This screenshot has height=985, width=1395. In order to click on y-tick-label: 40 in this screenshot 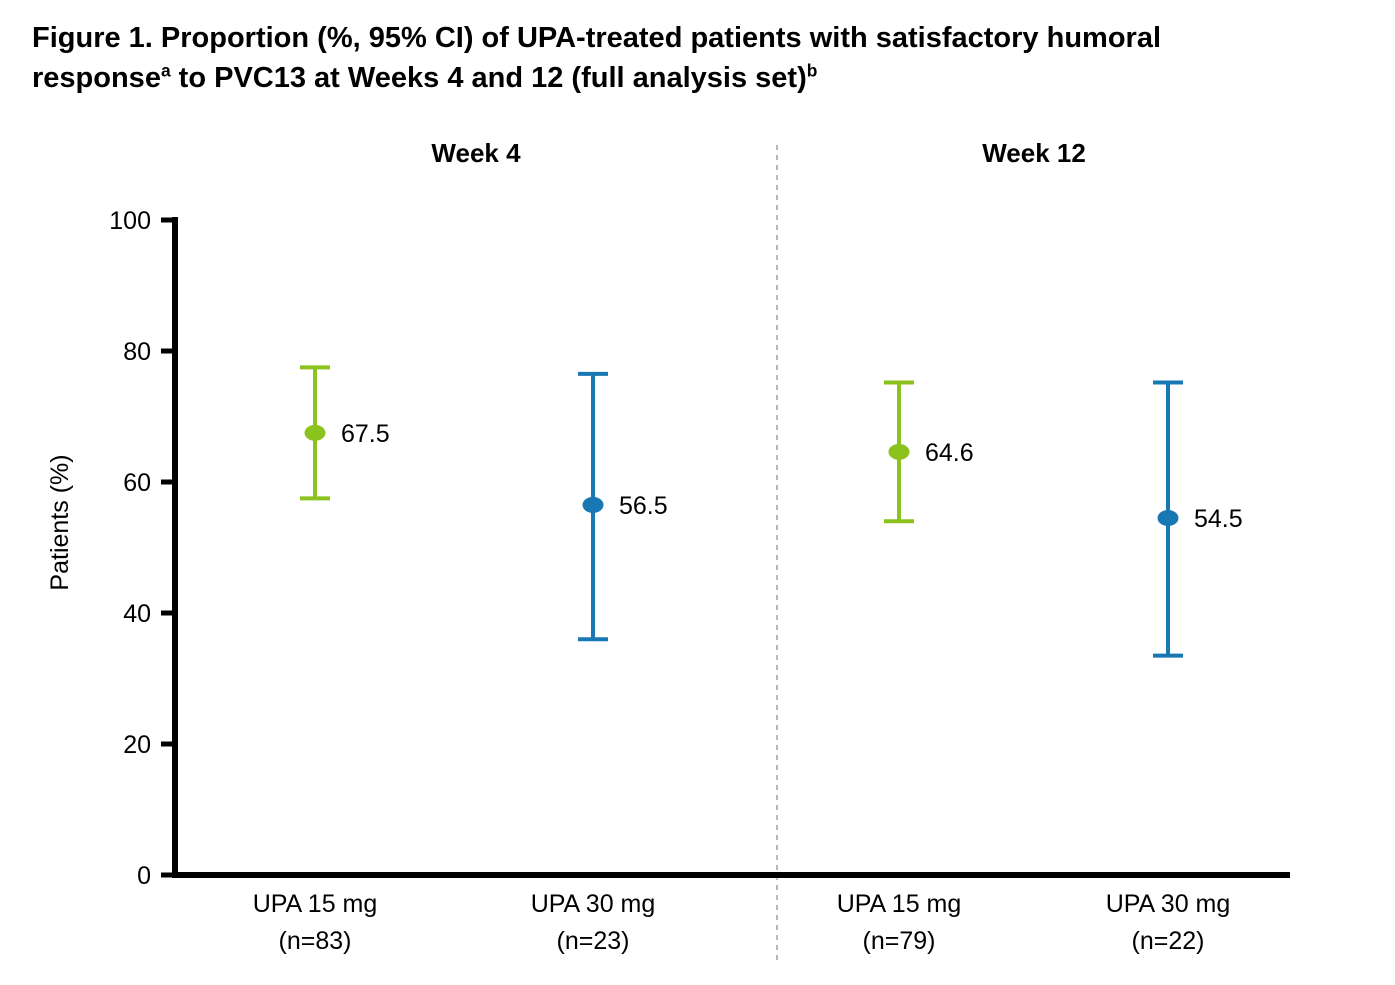, I will do `click(137, 614)`.